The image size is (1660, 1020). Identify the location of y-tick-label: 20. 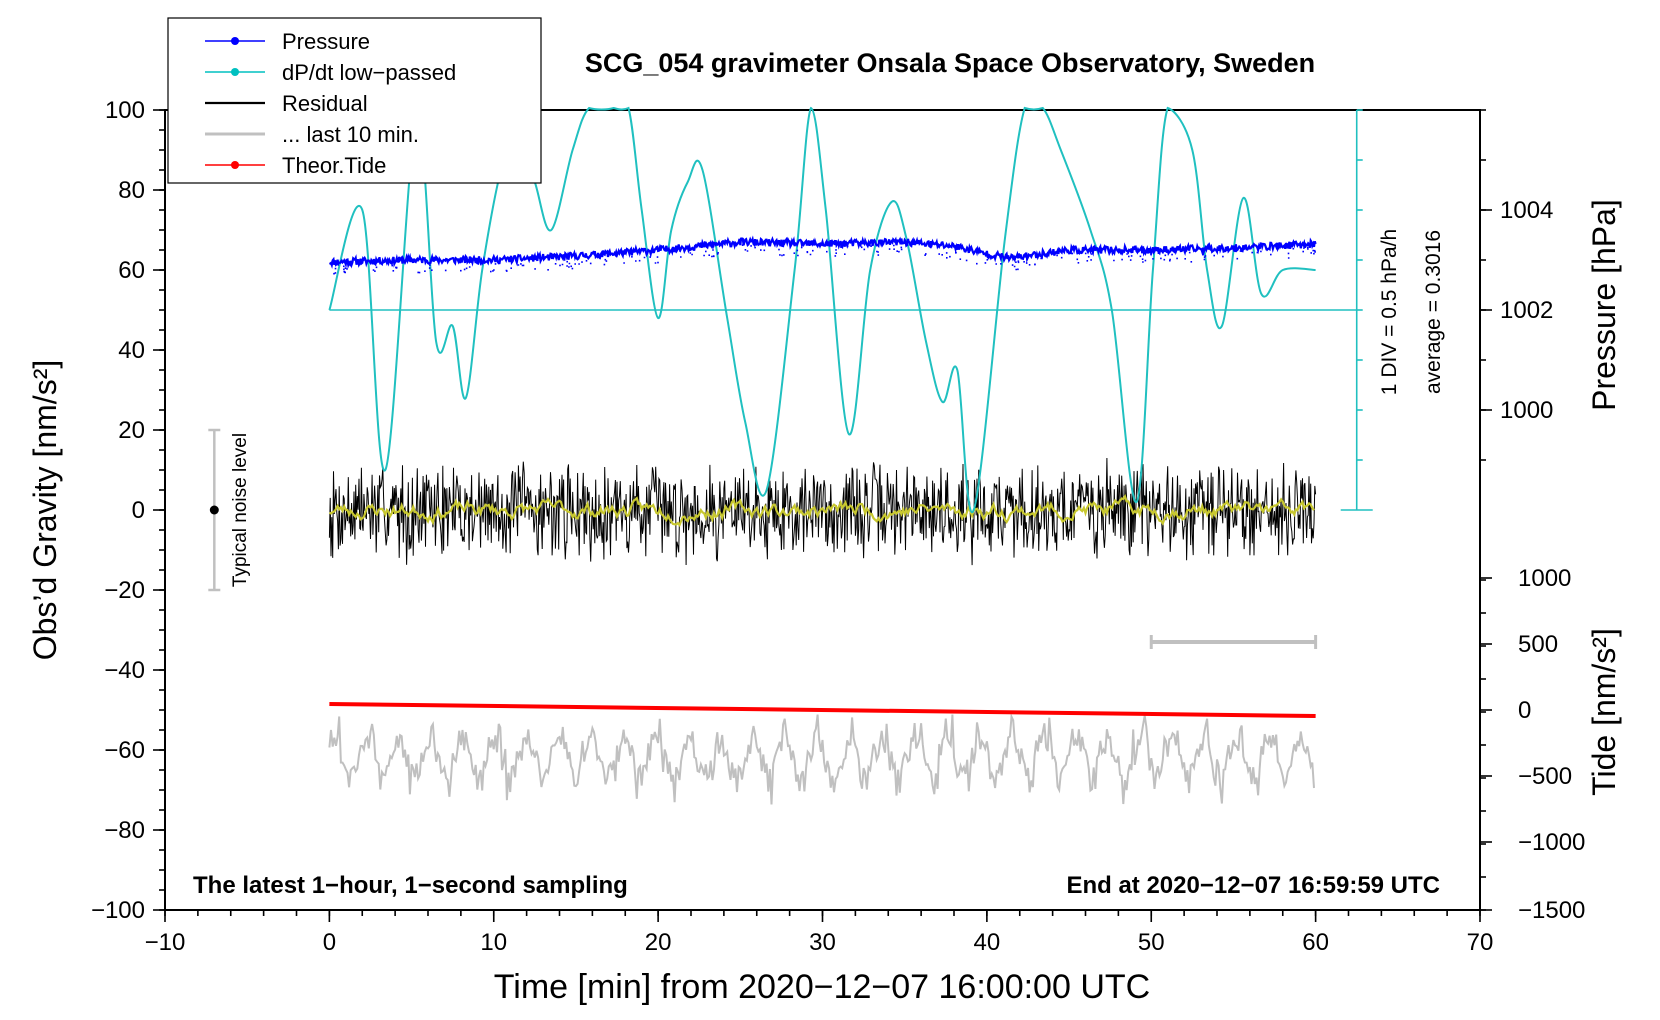
(131, 430).